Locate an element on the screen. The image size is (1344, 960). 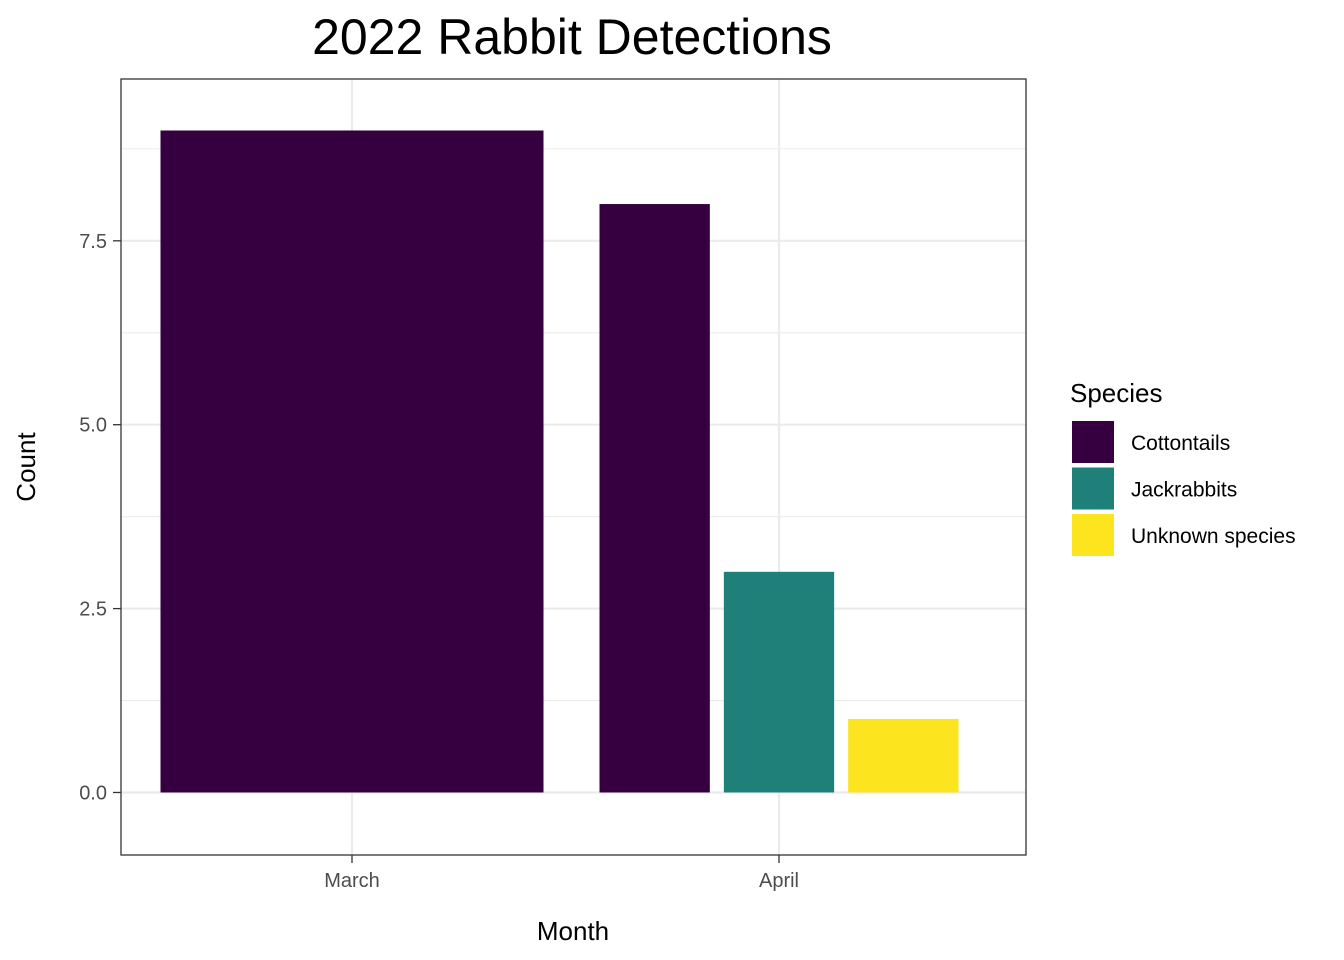
legend-swatch-cottontails is located at coordinates (1093, 442).